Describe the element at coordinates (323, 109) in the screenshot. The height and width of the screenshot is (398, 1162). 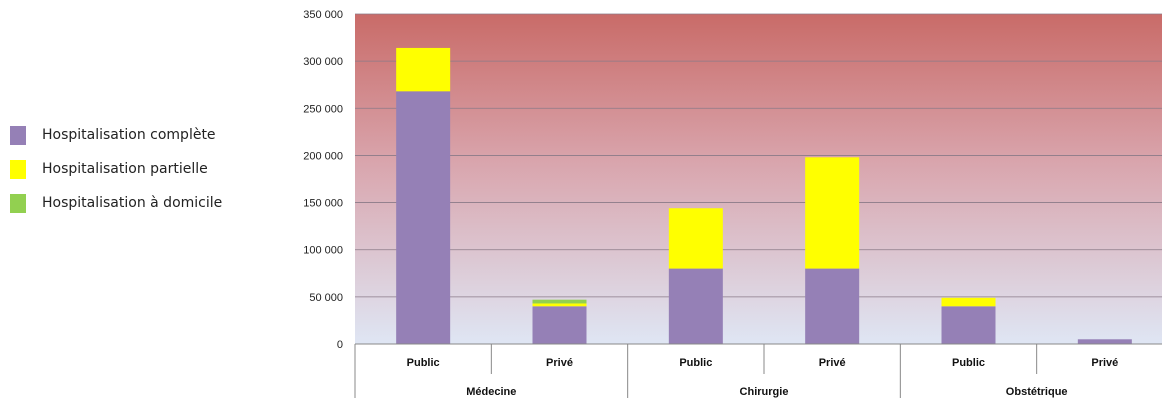
I see `y-tick-label: 250 000` at that location.